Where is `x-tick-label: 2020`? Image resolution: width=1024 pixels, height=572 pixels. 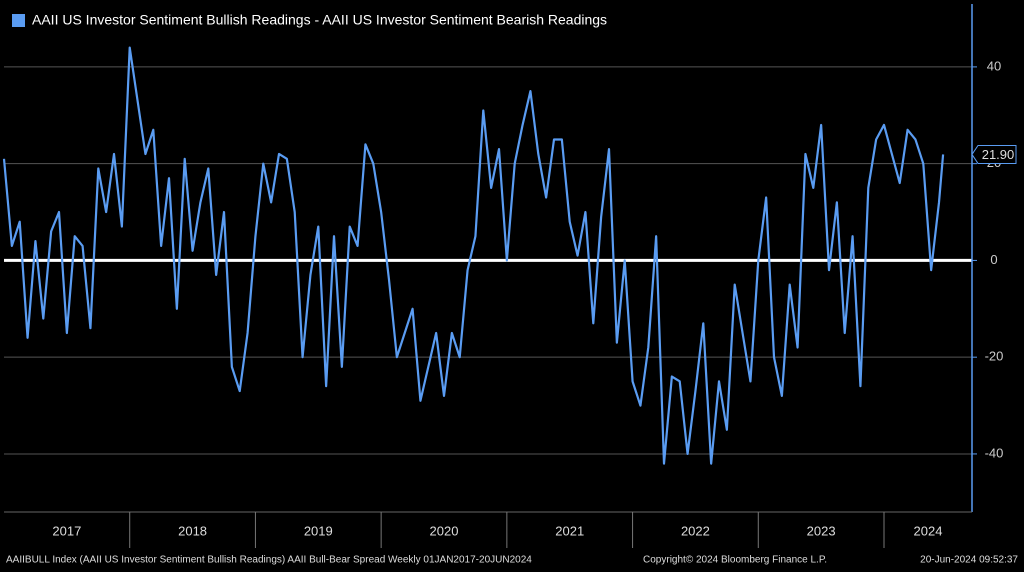
x-tick-label: 2020 is located at coordinates (444, 530).